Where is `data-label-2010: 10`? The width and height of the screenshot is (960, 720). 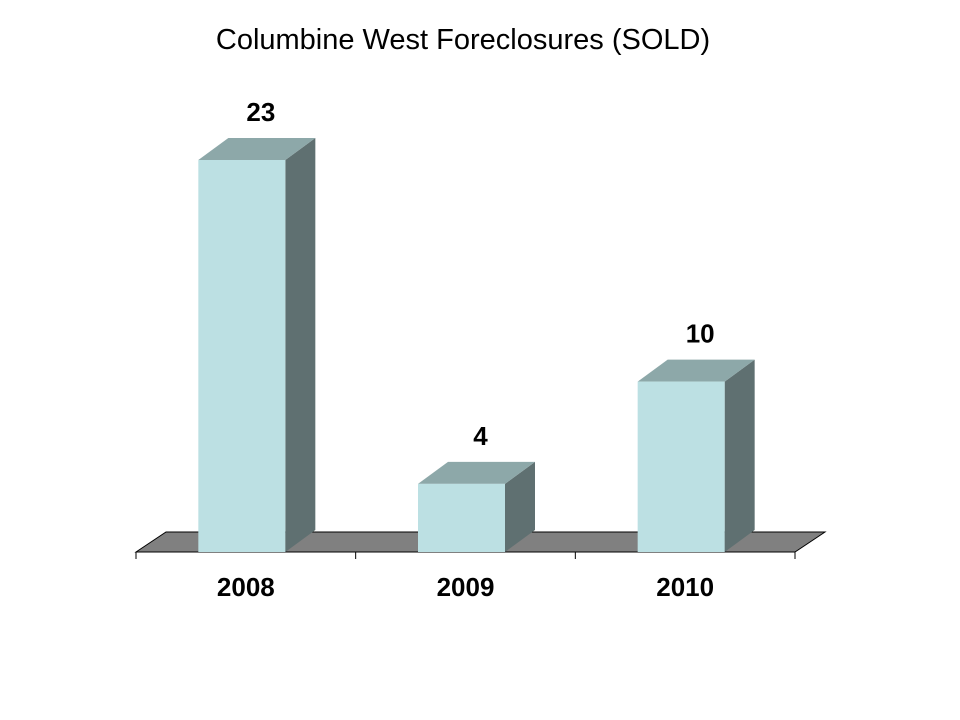 data-label-2010: 10 is located at coordinates (700, 334).